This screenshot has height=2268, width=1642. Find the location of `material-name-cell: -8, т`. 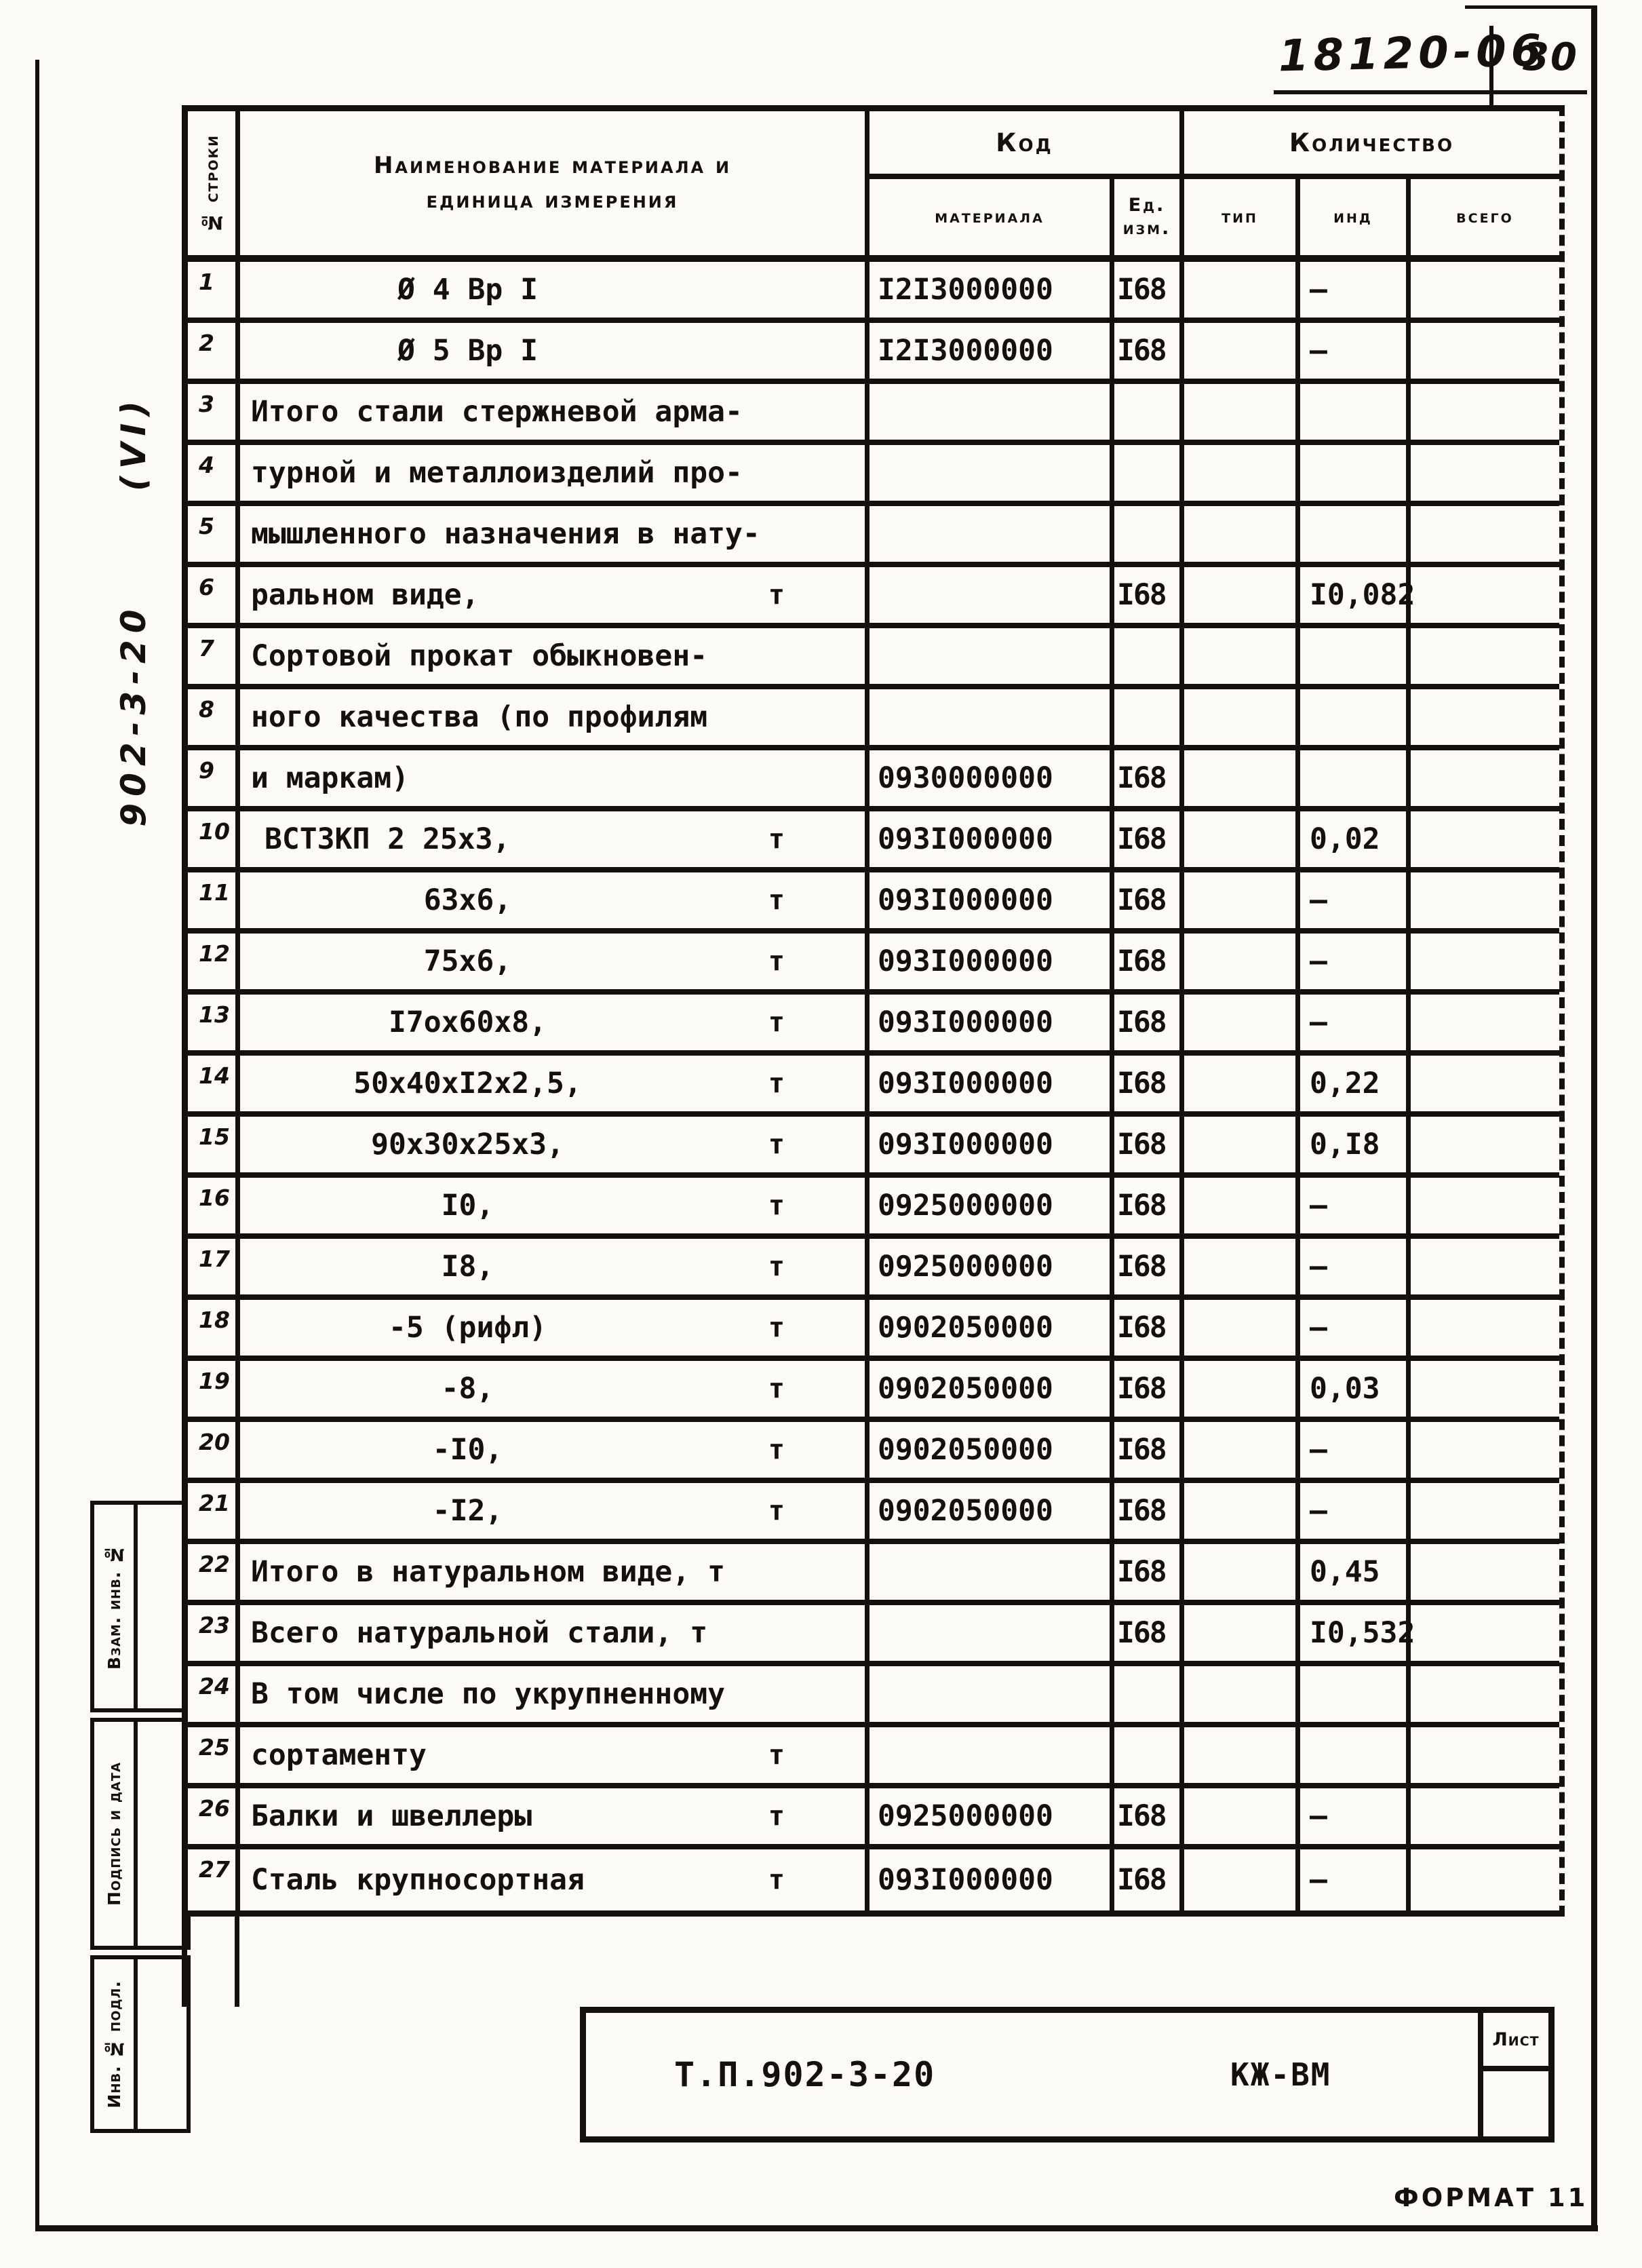

material-name-cell: -8, т is located at coordinates (554, 1391).